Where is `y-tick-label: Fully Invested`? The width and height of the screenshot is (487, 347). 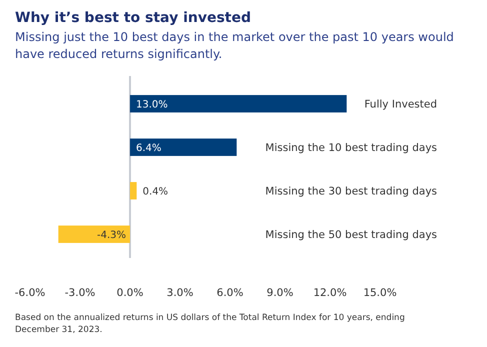 y-tick-label: Fully Invested is located at coordinates (400, 104).